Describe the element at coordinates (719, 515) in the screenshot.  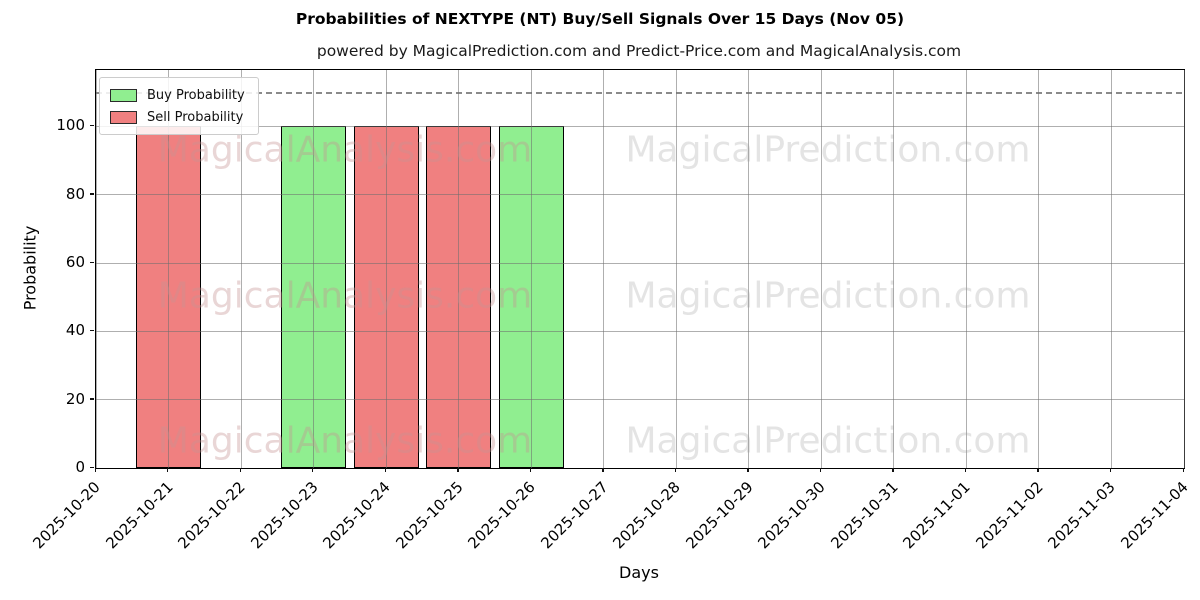
I see `x-tick-label: 2025-10-29` at that location.